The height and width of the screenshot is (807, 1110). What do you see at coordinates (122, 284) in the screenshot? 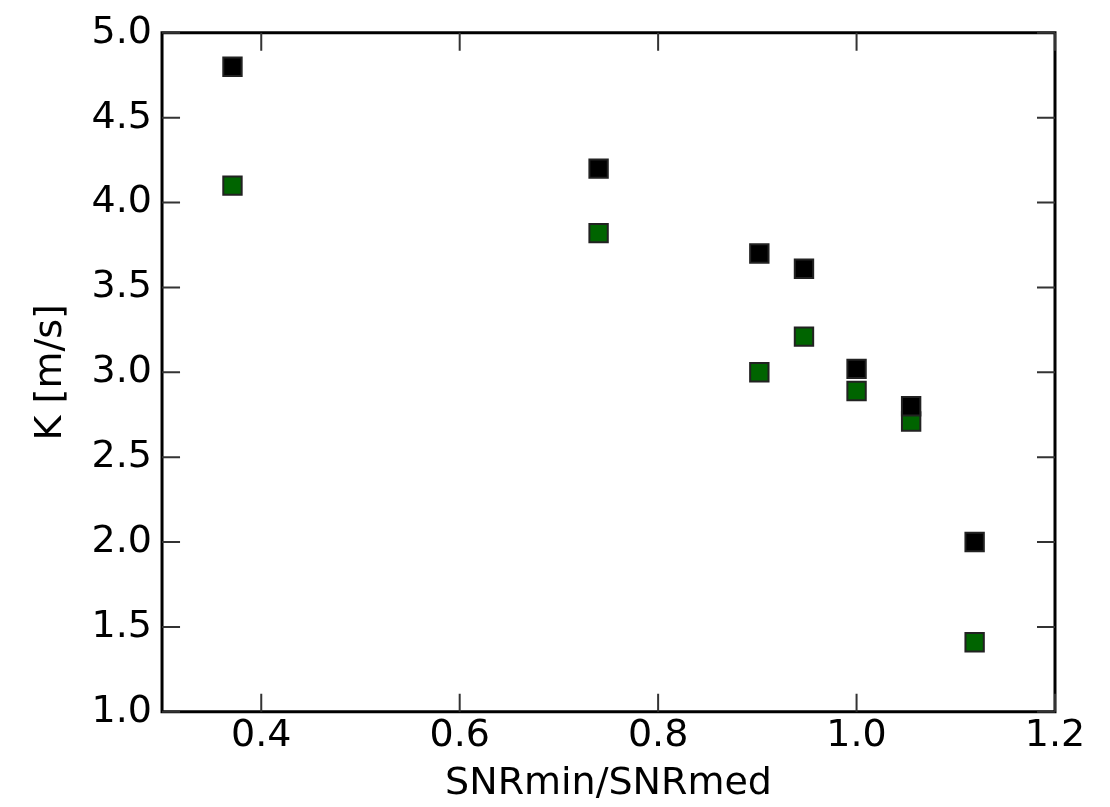
I see `y-tick-label: 3.5` at bounding box center [122, 284].